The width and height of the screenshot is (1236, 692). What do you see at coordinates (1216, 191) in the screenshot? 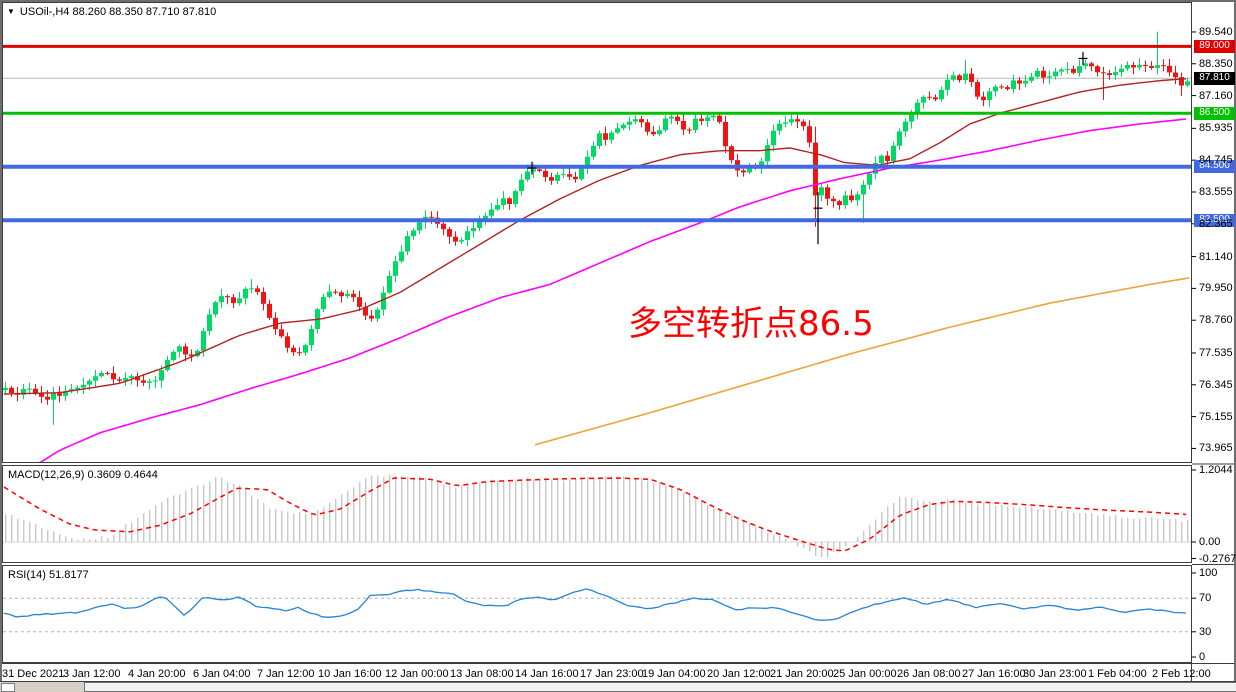
I see `axis-label: 83.555` at bounding box center [1216, 191].